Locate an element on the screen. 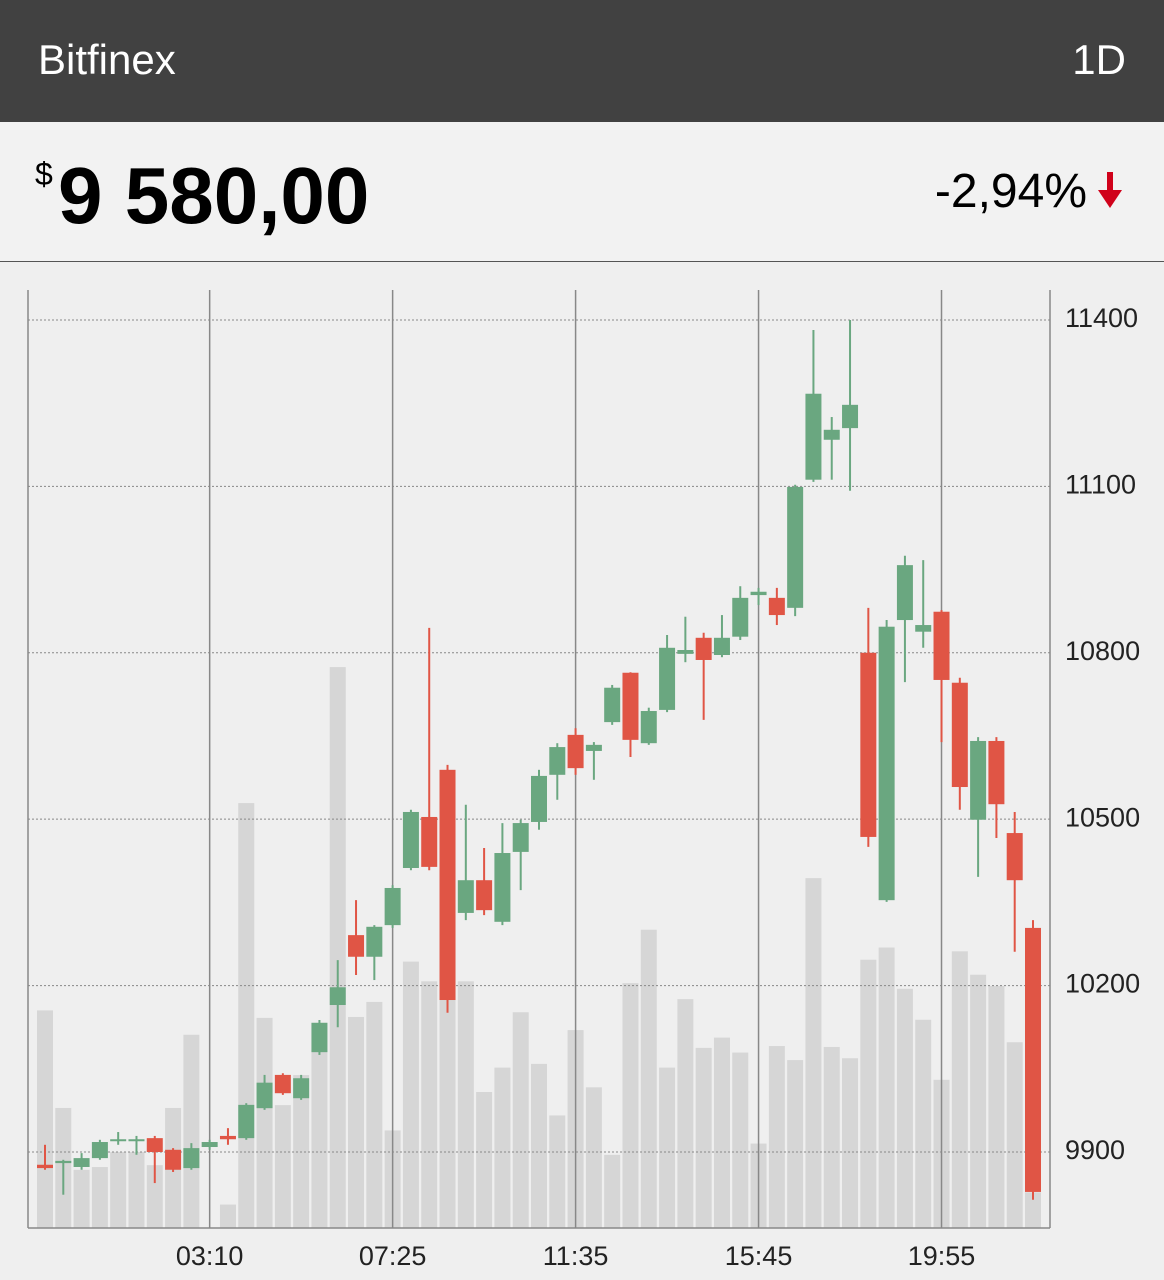  y-tick-label: 9900 is located at coordinates (1095, 1150).